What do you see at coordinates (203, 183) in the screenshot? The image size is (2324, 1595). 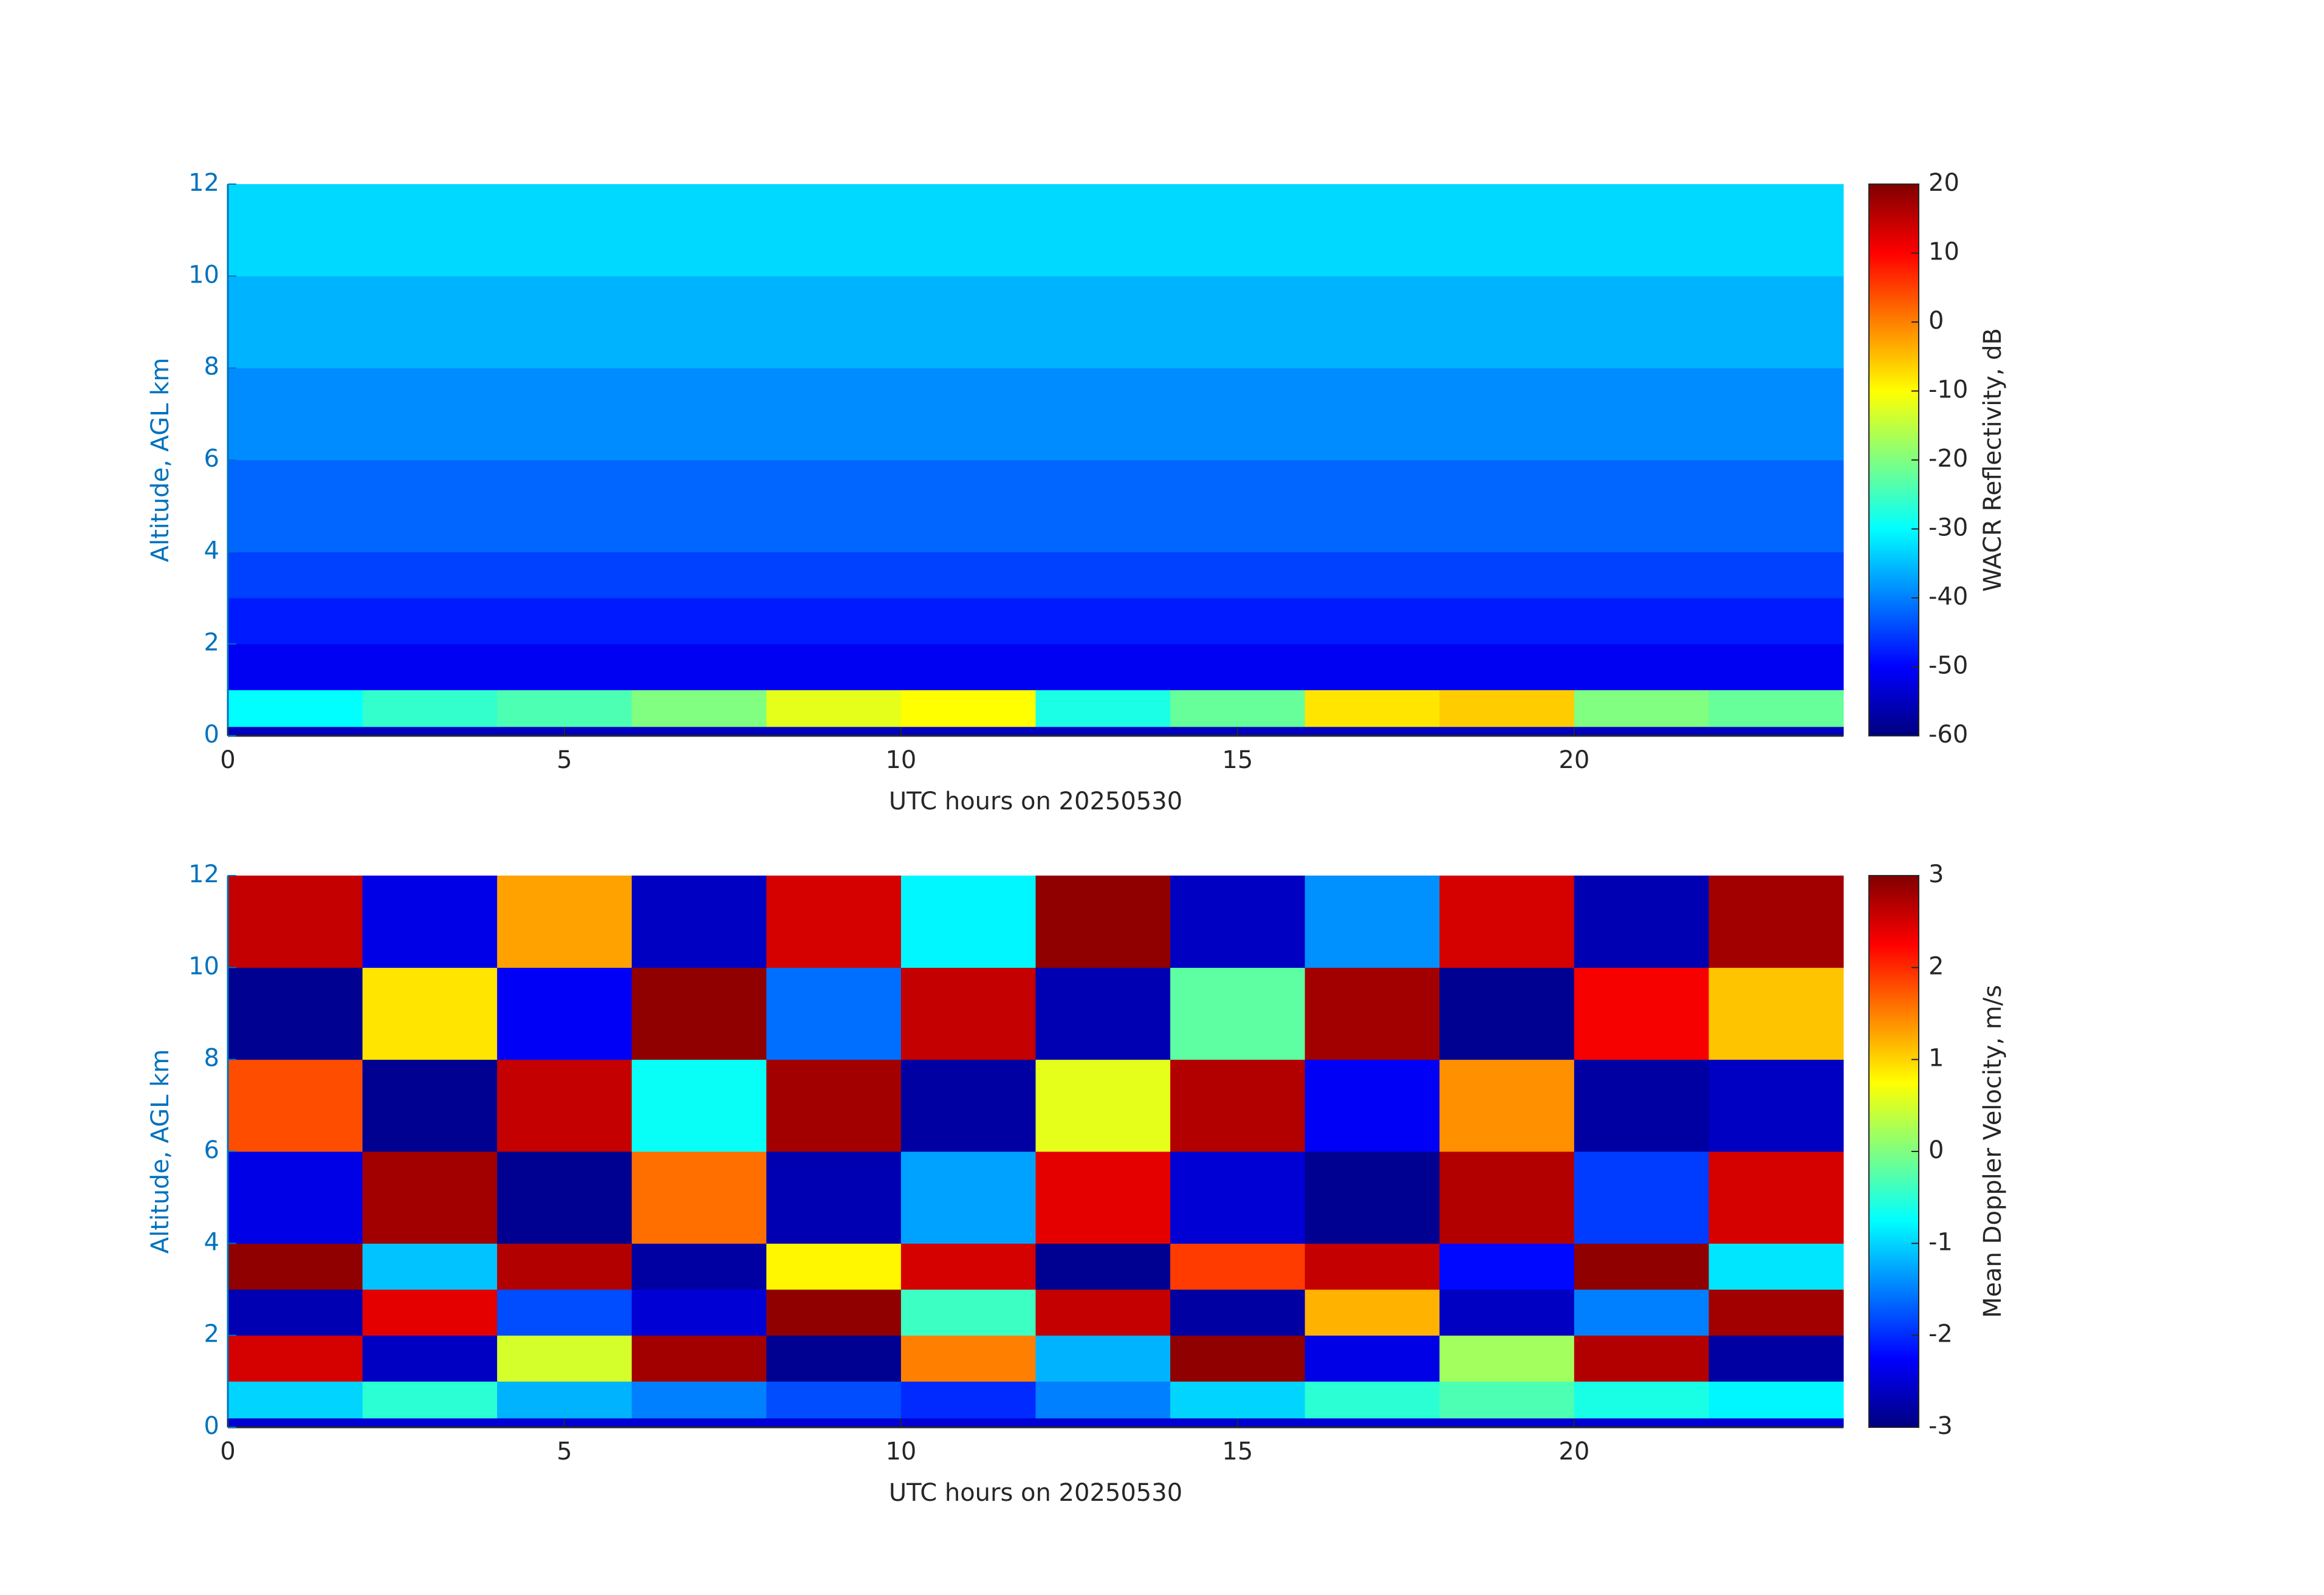 I see `y-tick-label: 12` at bounding box center [203, 183].